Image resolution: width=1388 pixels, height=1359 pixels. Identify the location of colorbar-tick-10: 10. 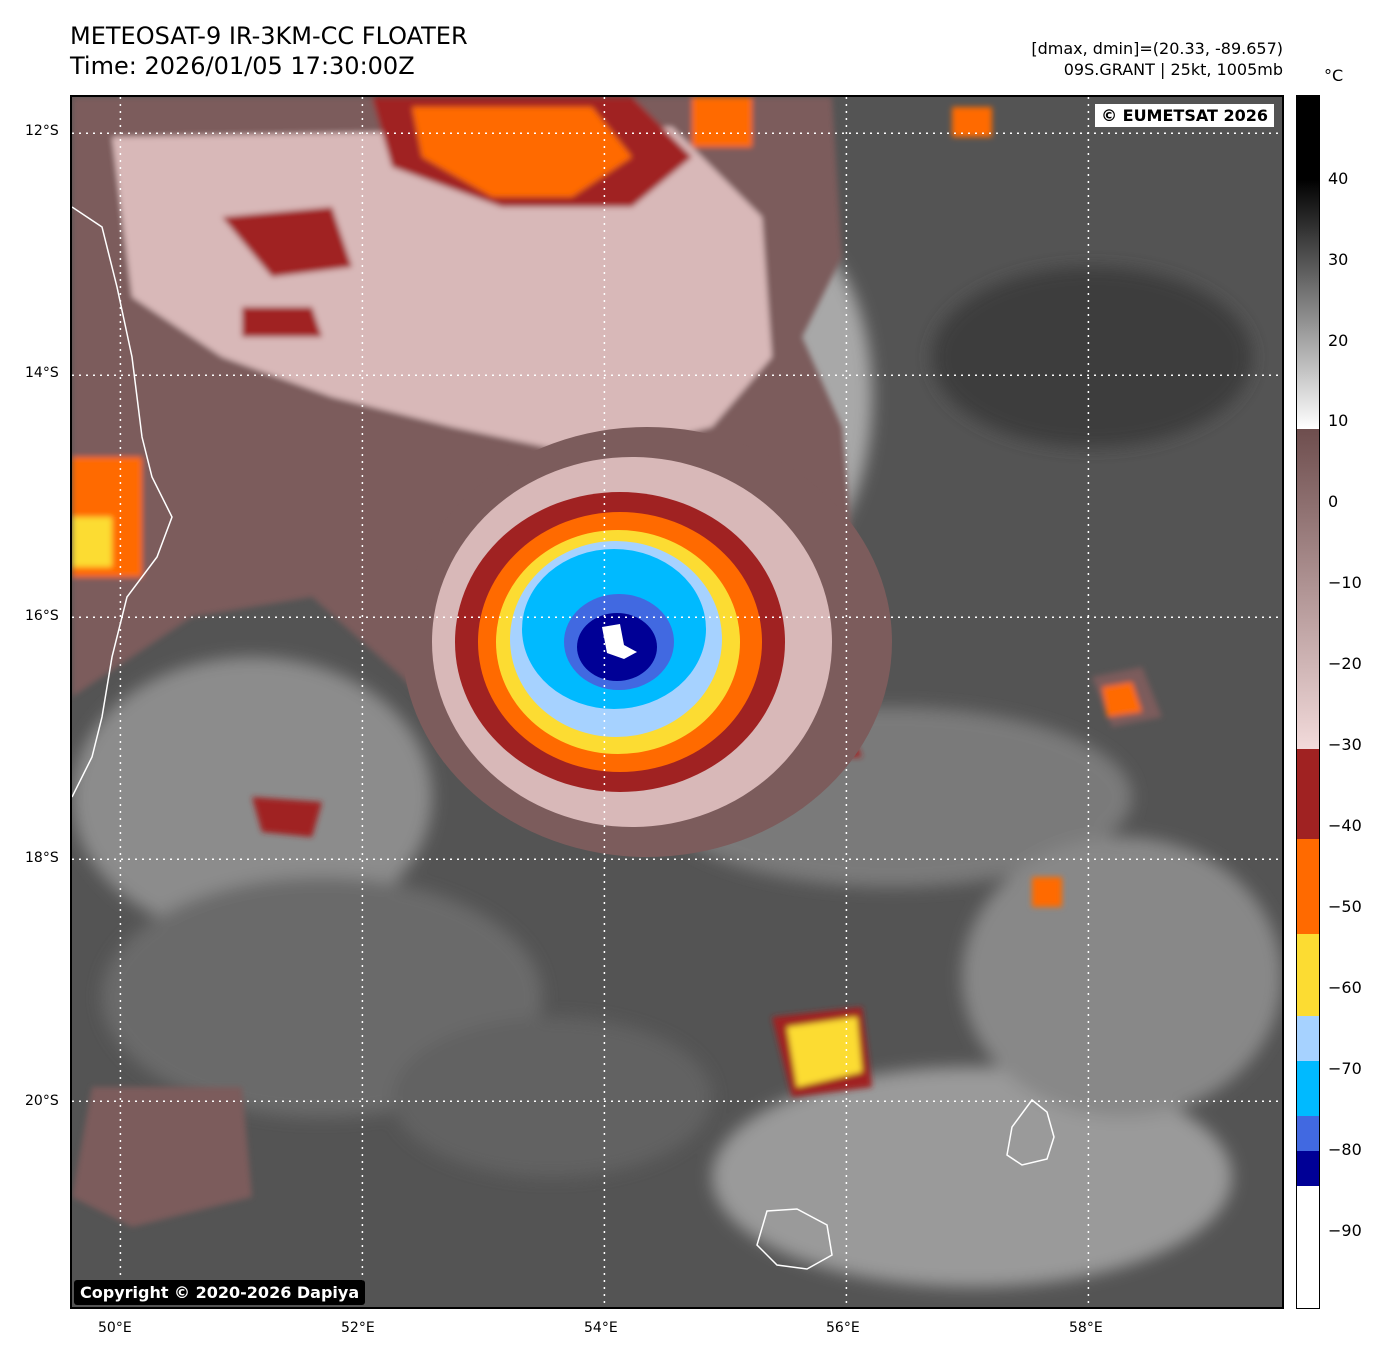
(1338, 420).